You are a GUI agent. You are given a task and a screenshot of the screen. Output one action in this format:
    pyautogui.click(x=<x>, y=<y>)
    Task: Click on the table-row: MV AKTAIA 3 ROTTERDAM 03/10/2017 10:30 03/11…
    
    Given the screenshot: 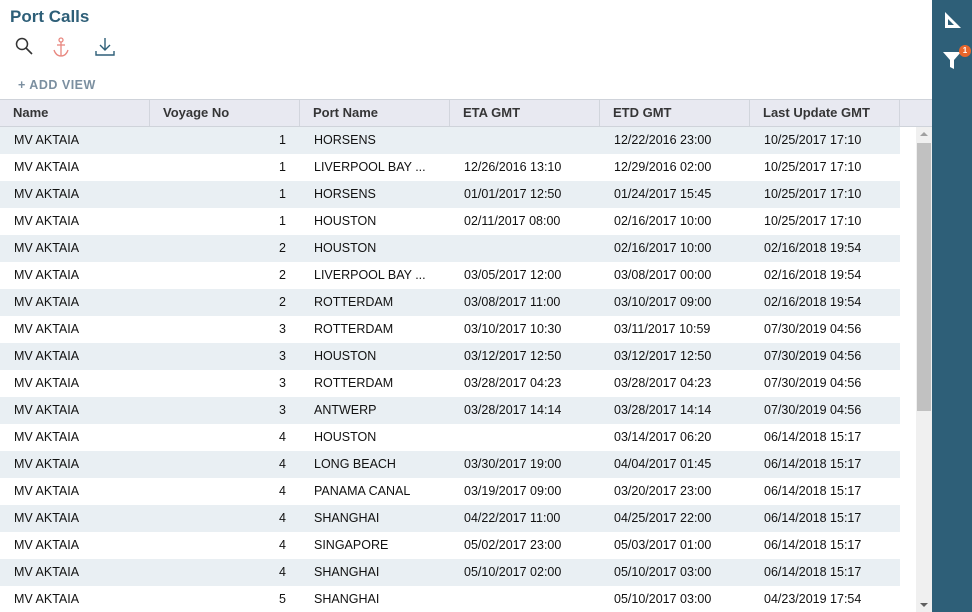 What is the action you would take?
    pyautogui.click(x=450, y=329)
    